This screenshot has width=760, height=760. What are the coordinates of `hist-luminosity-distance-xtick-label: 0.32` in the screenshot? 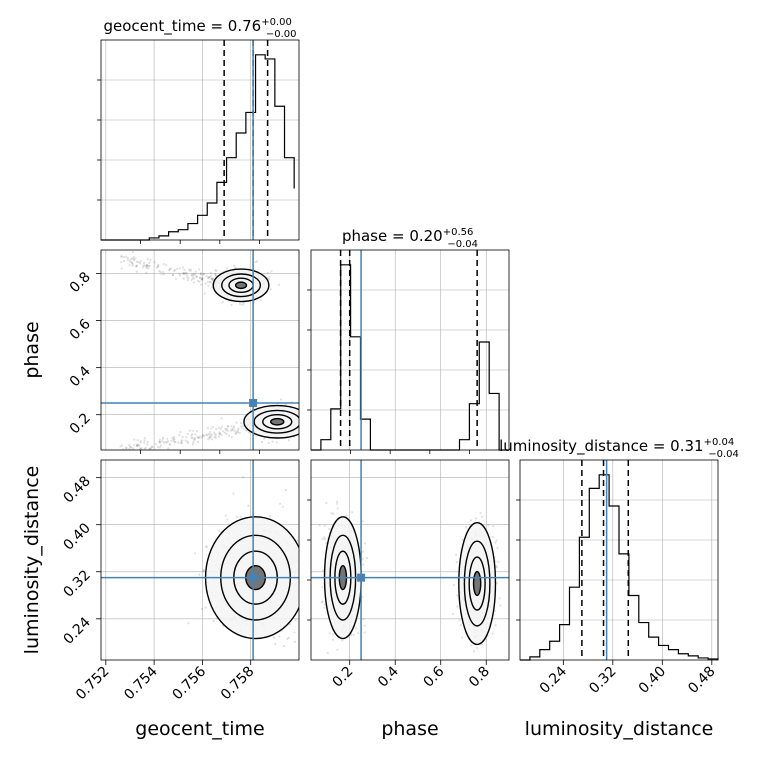 It's located at (602, 680).